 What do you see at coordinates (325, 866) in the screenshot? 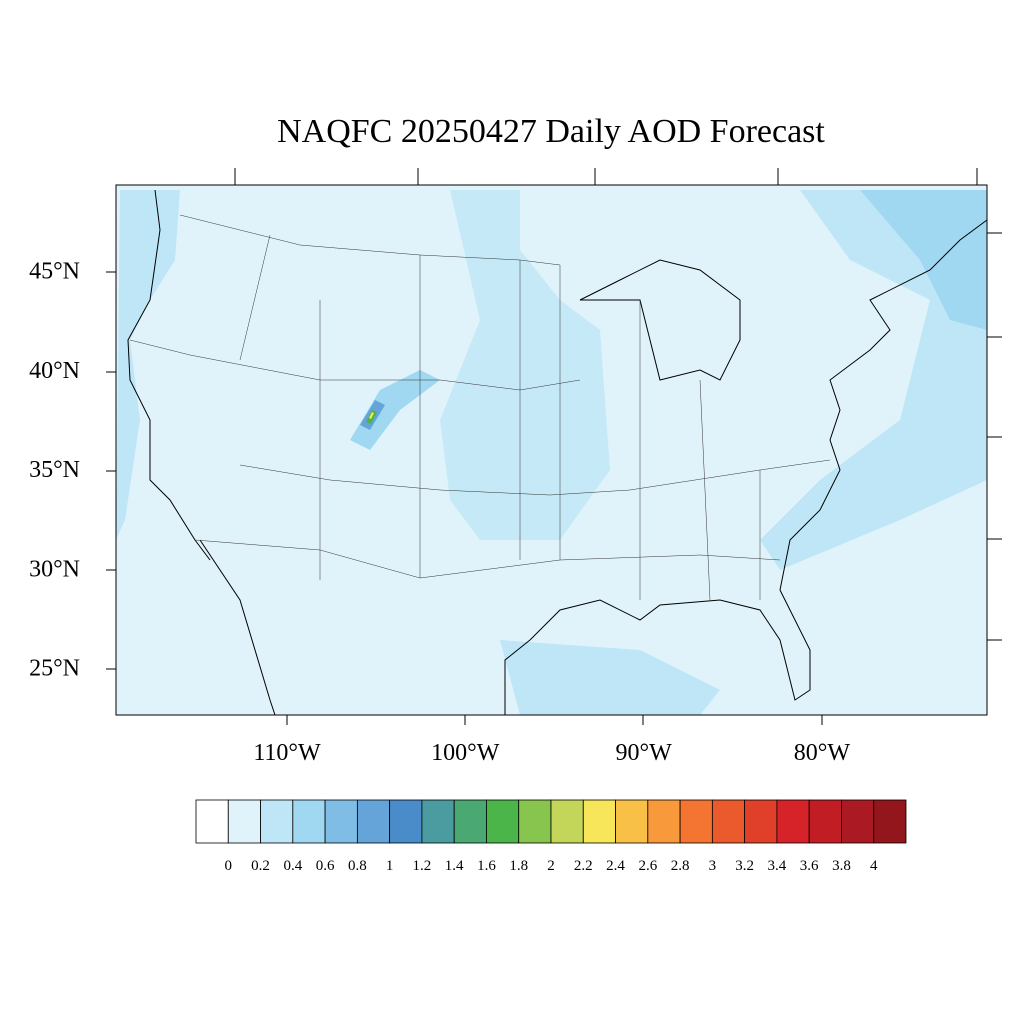
I see `colorbar-label: 0.6` at bounding box center [325, 866].